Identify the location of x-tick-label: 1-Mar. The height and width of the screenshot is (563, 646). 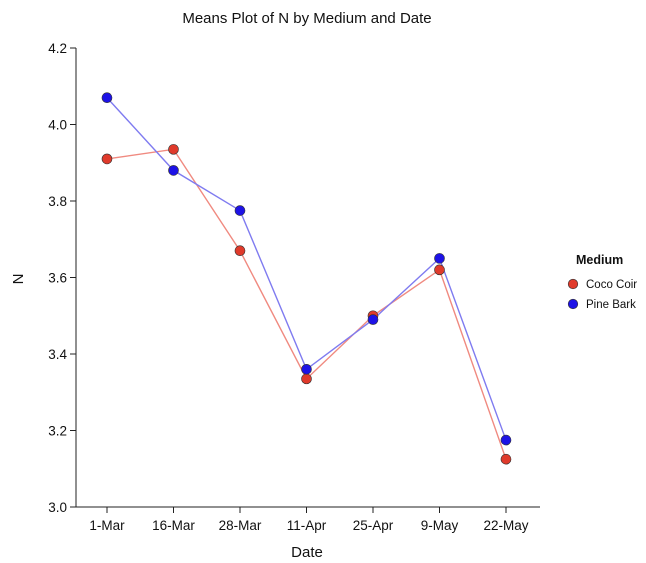
(107, 525).